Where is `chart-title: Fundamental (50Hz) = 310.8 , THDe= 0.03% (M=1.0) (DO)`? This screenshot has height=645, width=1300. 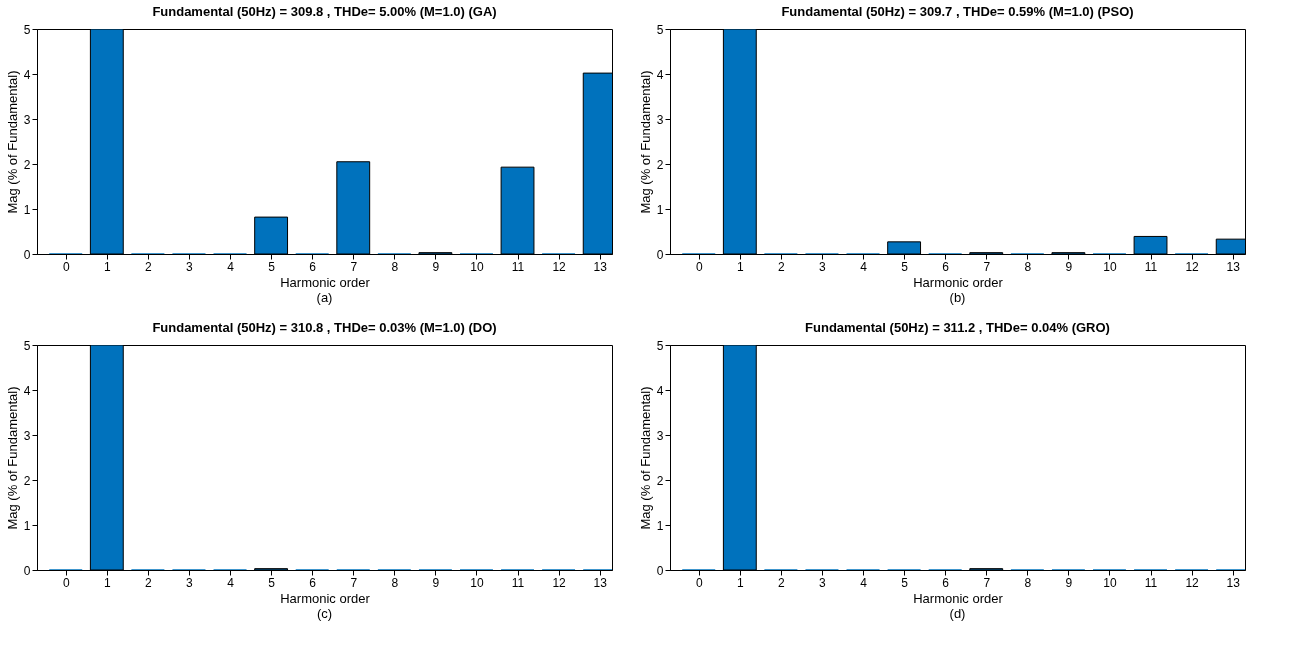 chart-title: Fundamental (50Hz) = 310.8 , THDe= 0.03% (M=1.0) (DO) is located at coordinates (324, 327).